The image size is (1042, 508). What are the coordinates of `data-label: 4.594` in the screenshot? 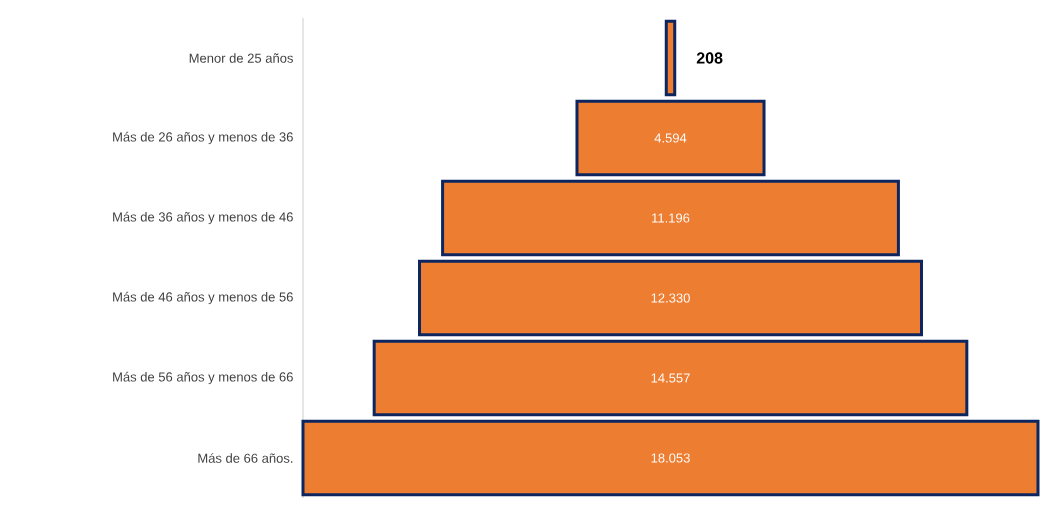 It's located at (670, 138).